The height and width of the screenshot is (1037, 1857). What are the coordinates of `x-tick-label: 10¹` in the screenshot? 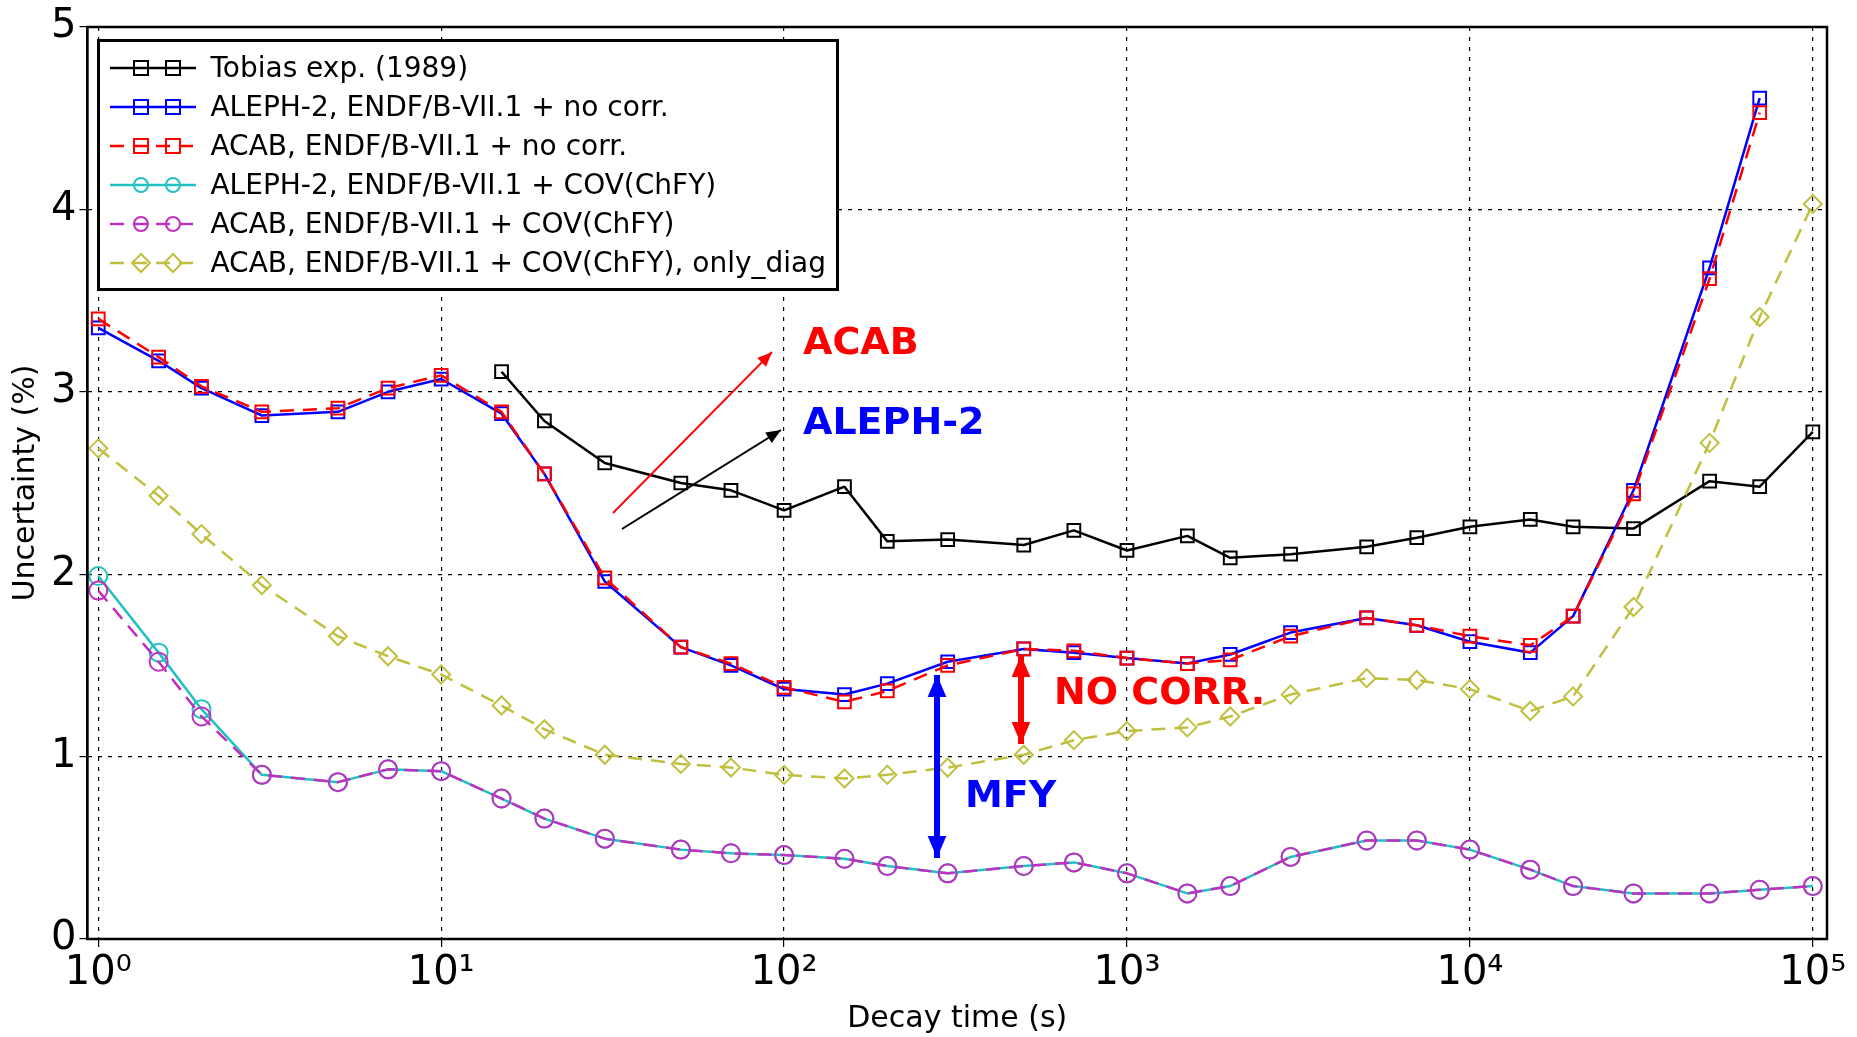 It's located at (441, 970).